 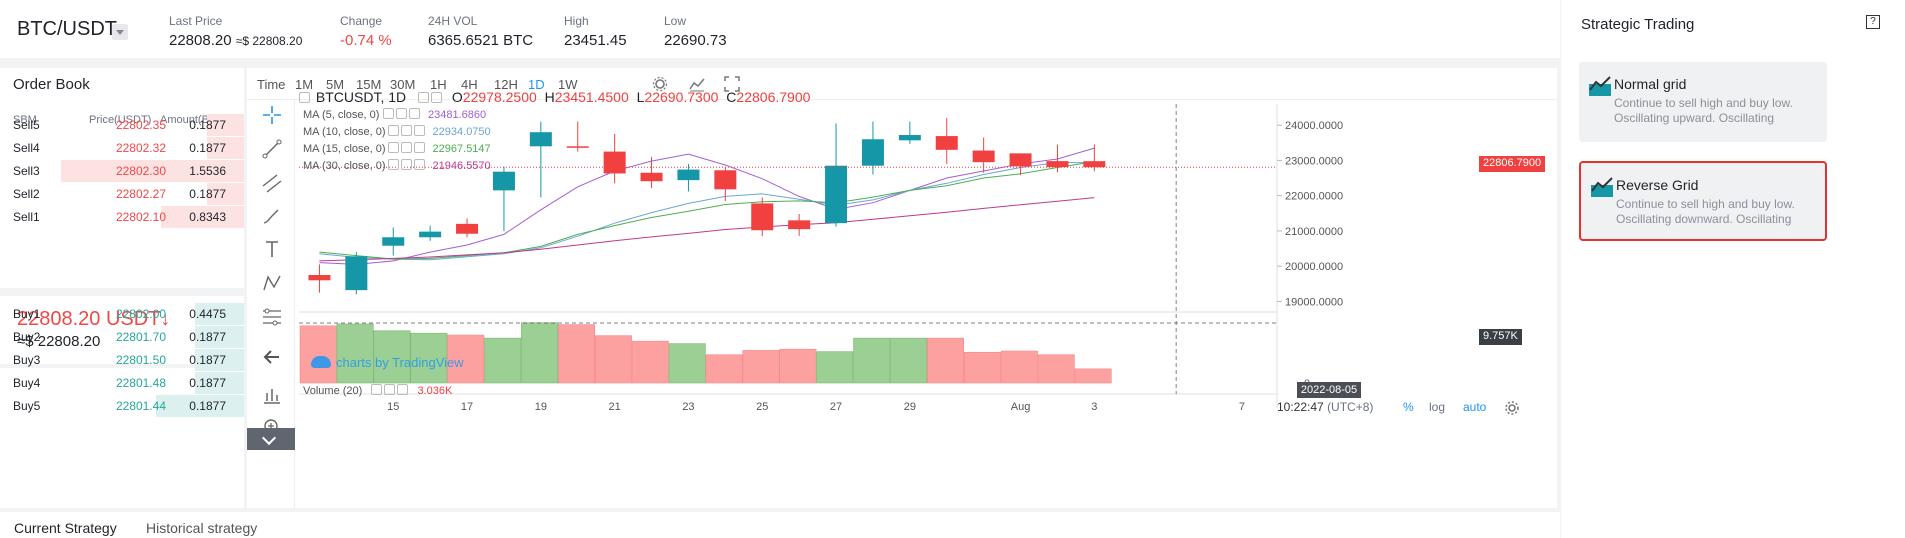 I want to click on ma-legend-row: MA (30, close, 0) 21946.5570, so click(x=397, y=165).